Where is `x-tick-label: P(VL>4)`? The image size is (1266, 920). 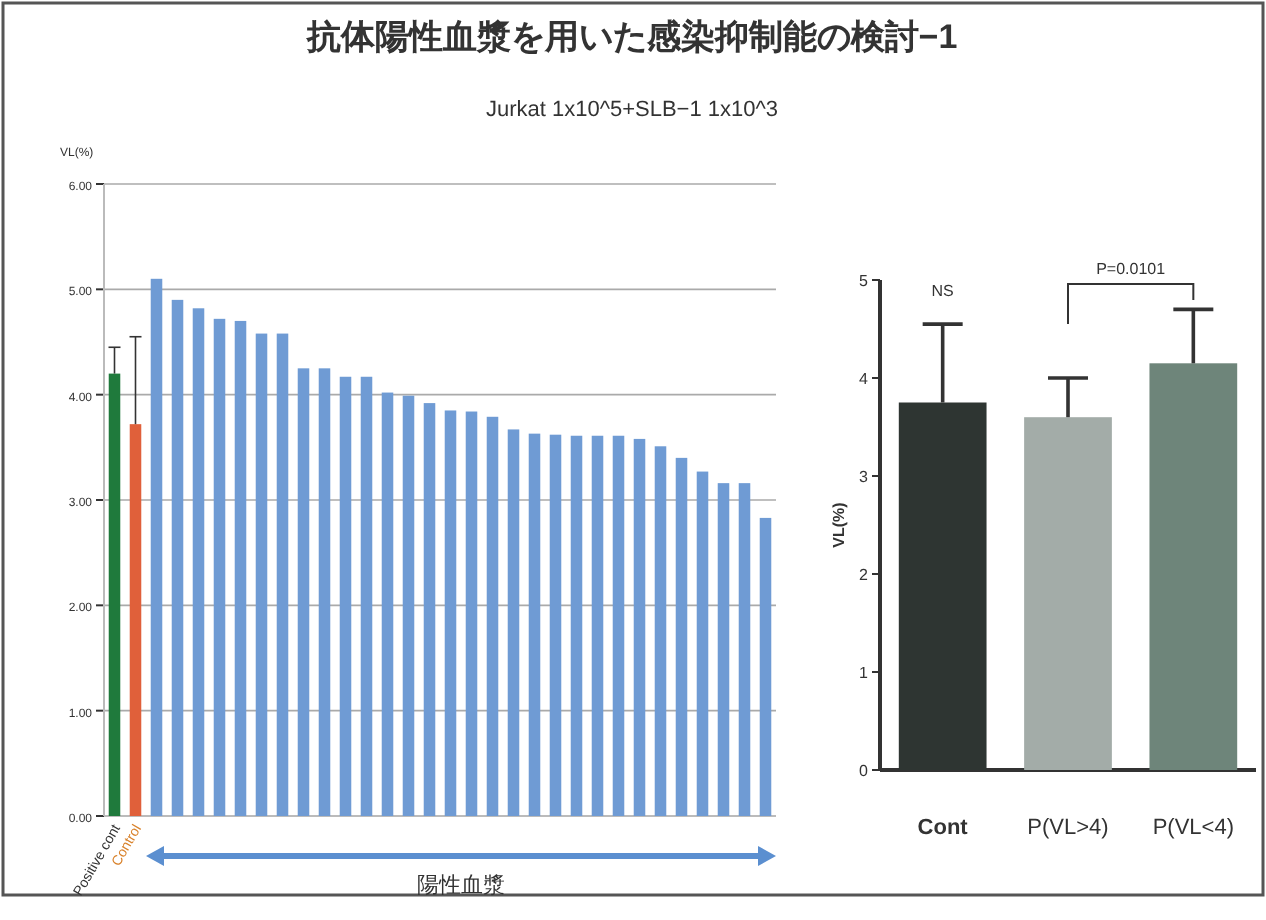
x-tick-label: P(VL>4) is located at coordinates (1068, 828).